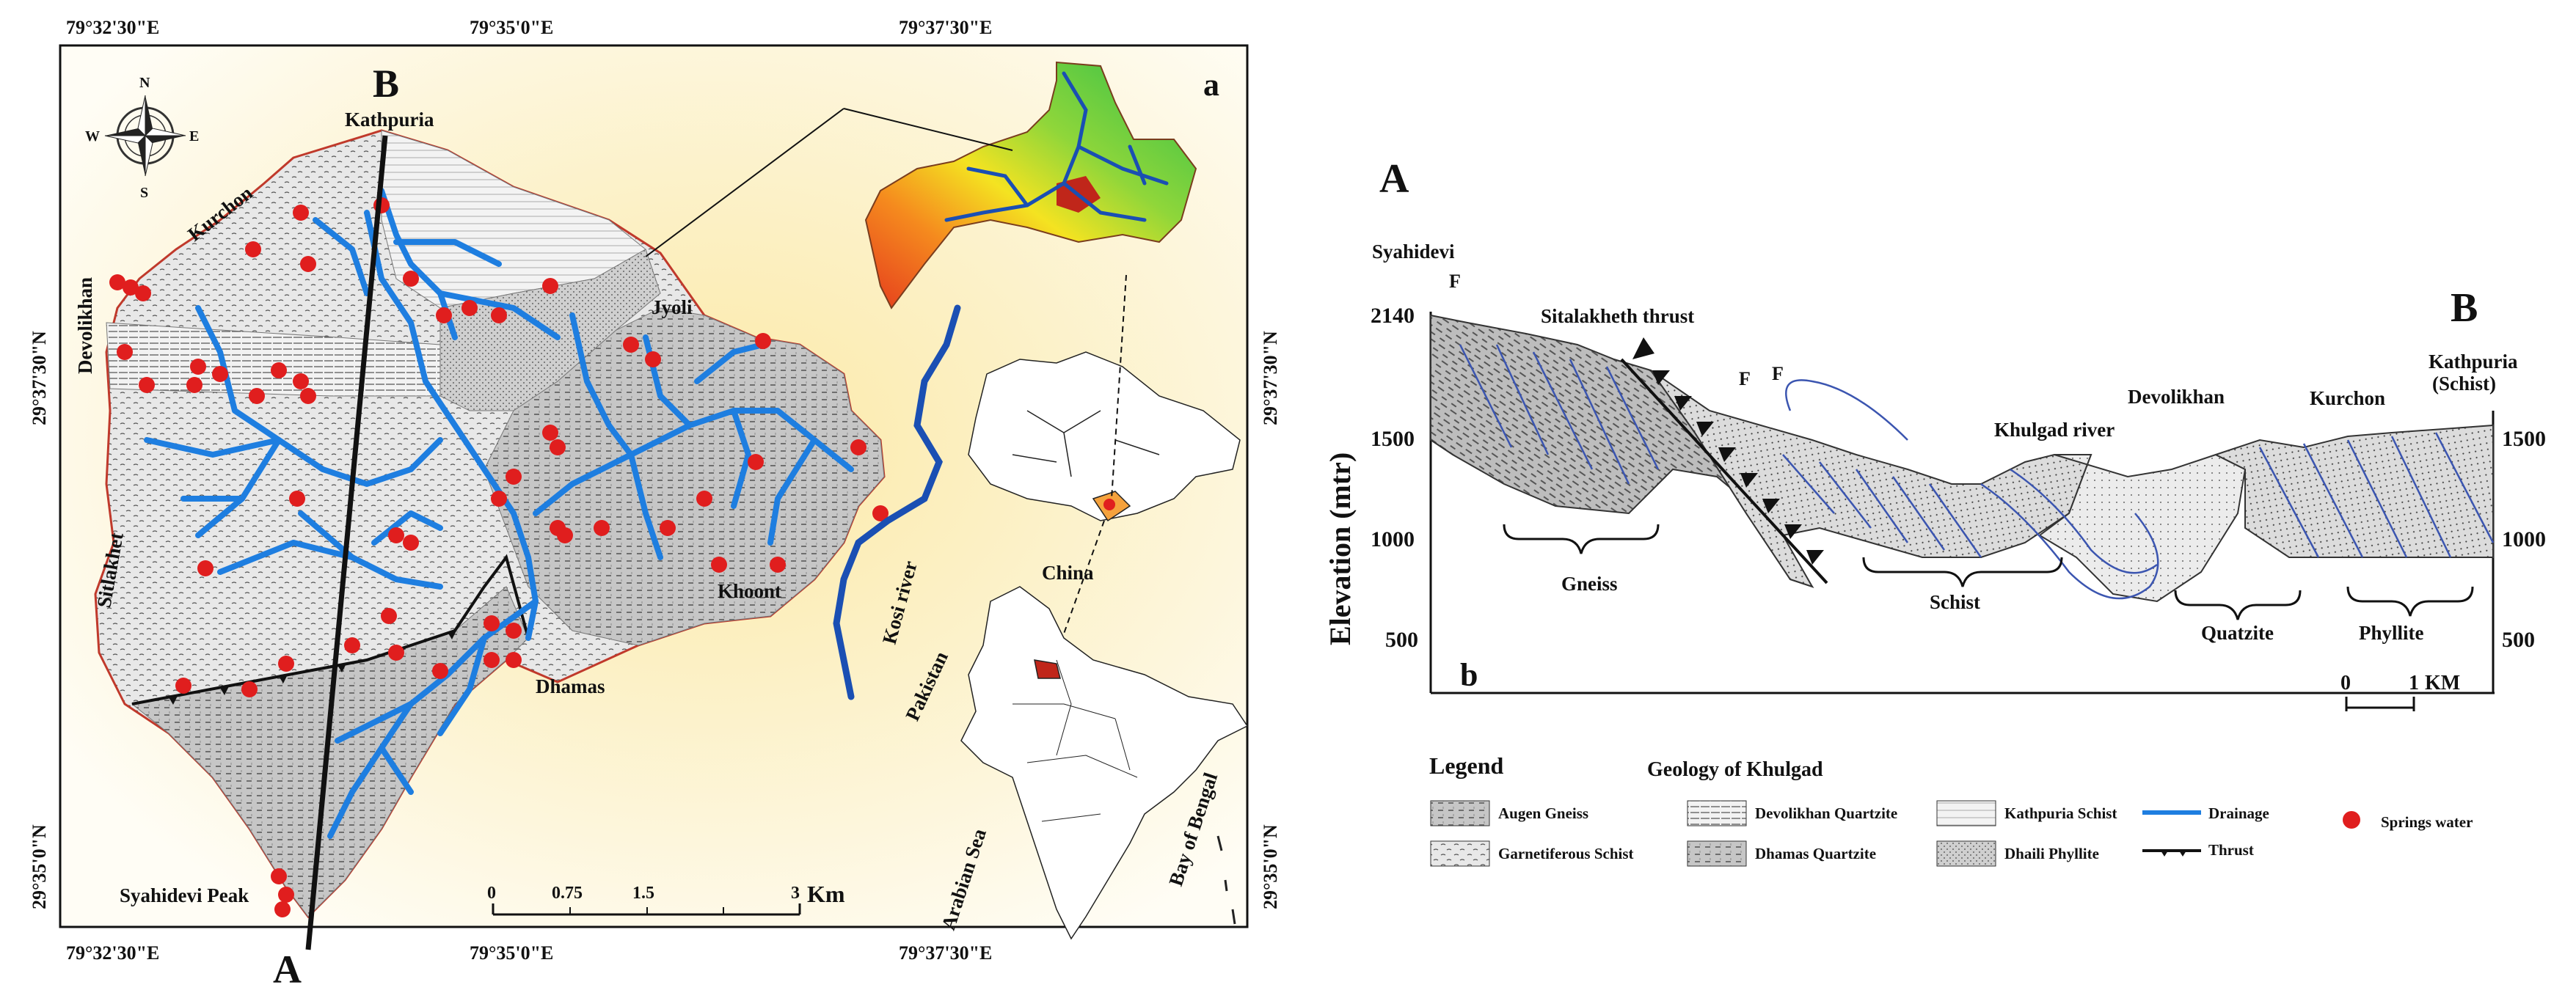 This screenshot has height=1001, width=2576. Describe the element at coordinates (1582, 539) in the screenshot. I see `brace-gneiss` at that location.